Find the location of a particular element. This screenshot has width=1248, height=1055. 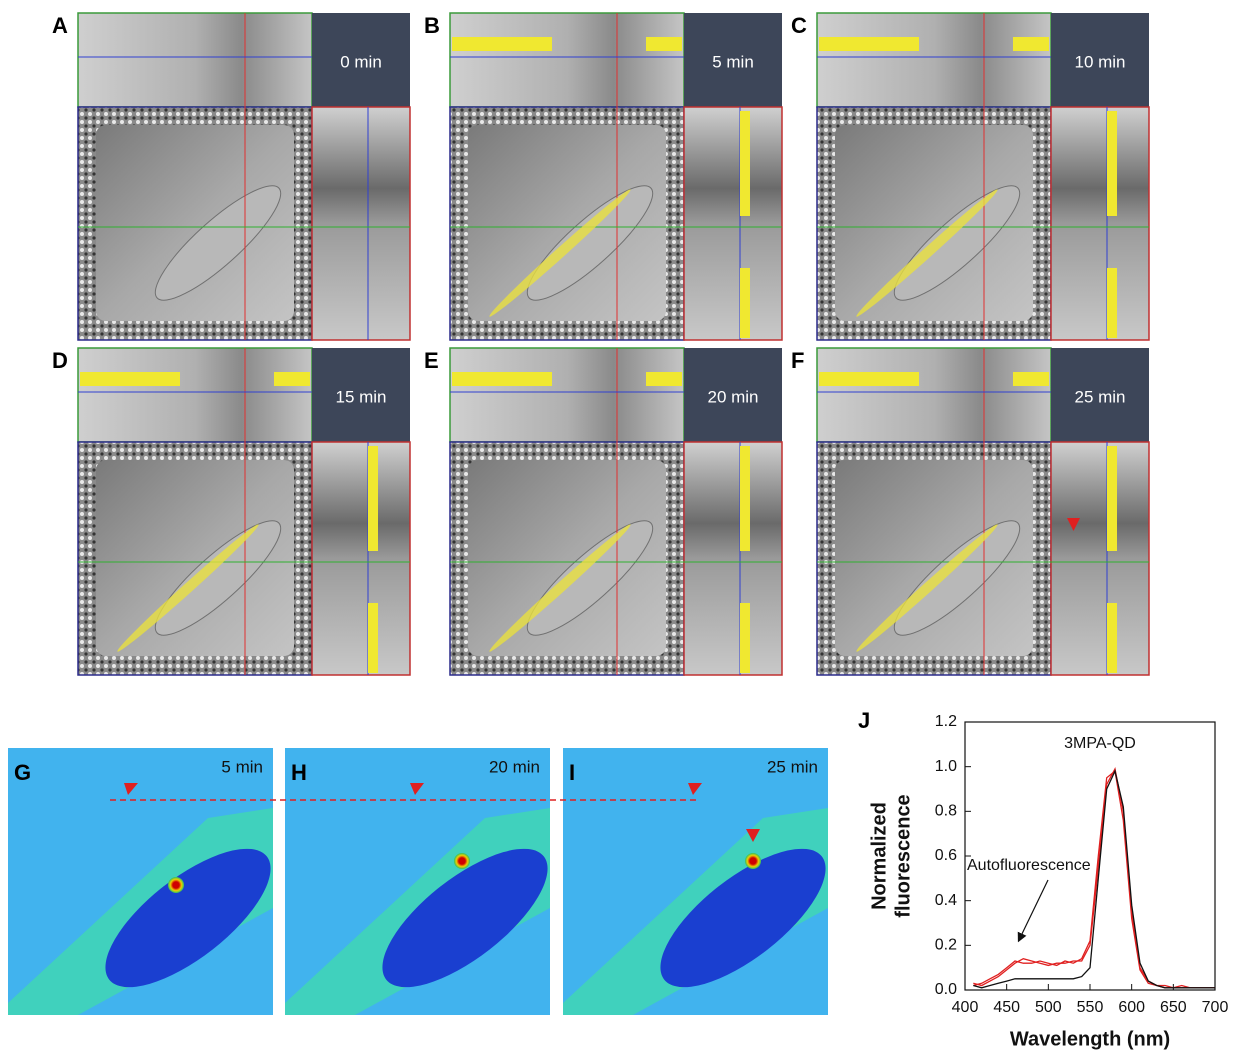

x-tick-label: 550 is located at coordinates (1090, 1007).